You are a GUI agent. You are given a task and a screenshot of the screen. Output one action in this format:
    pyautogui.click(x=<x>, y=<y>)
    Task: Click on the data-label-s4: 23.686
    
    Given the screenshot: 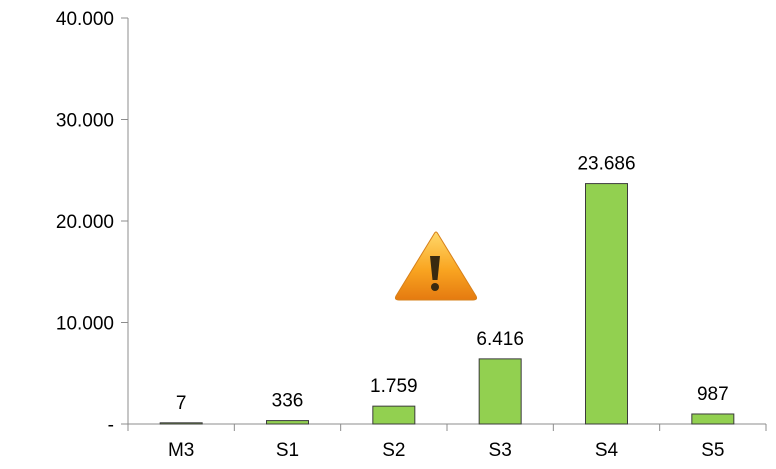 What is the action you would take?
    pyautogui.click(x=606, y=164)
    